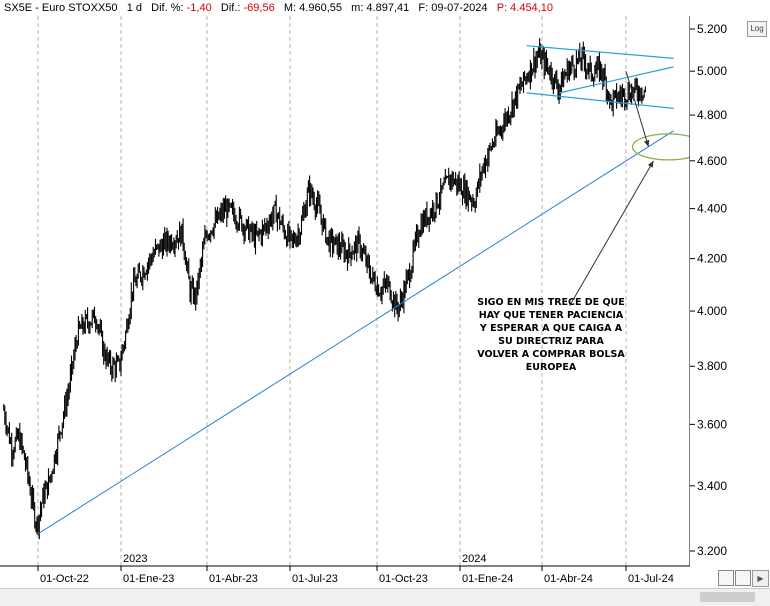  I want to click on period-label: 1 d, so click(134, 8).